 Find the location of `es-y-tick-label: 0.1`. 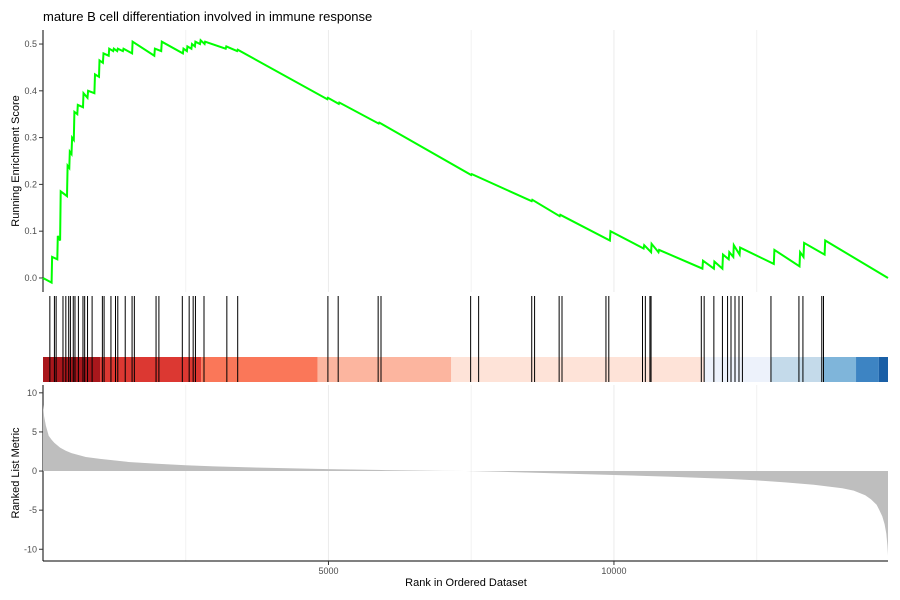

es-y-tick-label: 0.1 is located at coordinates (30, 231).